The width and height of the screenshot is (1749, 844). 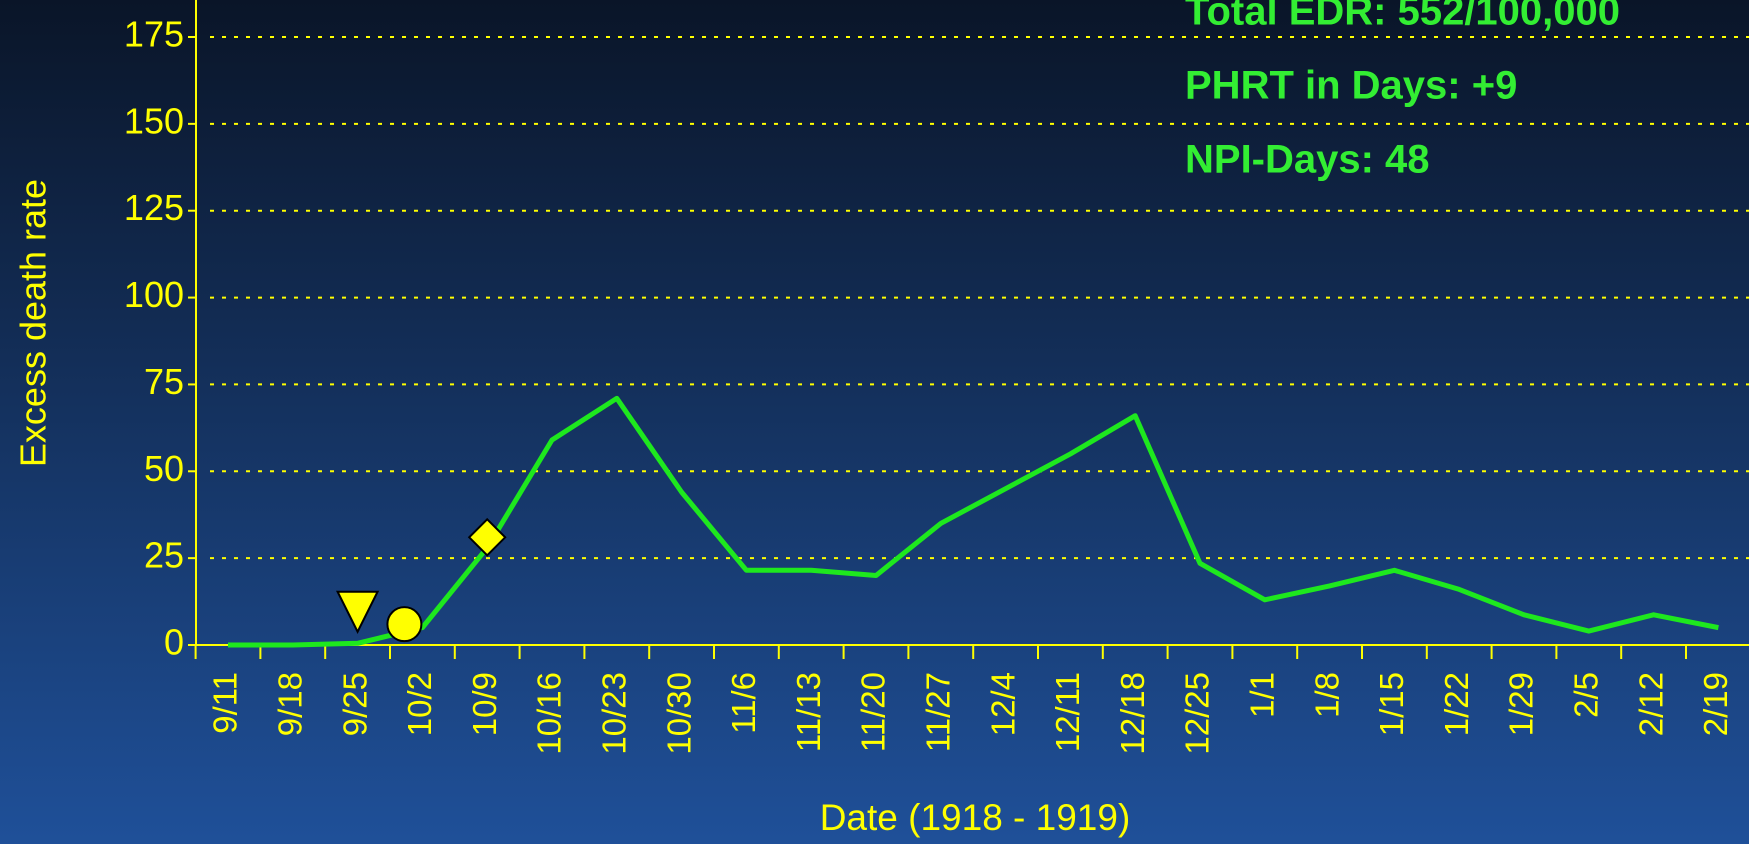 I want to click on x-tick-label: 2/12, so click(x=1650, y=704).